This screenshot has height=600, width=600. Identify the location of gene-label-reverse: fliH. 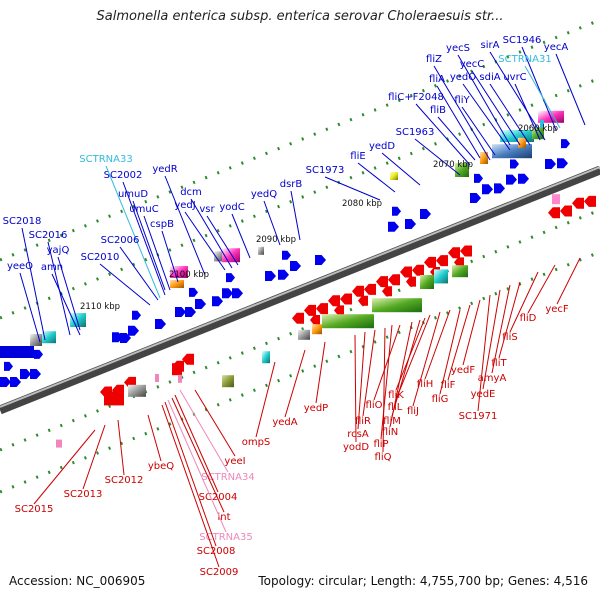
(425, 384).